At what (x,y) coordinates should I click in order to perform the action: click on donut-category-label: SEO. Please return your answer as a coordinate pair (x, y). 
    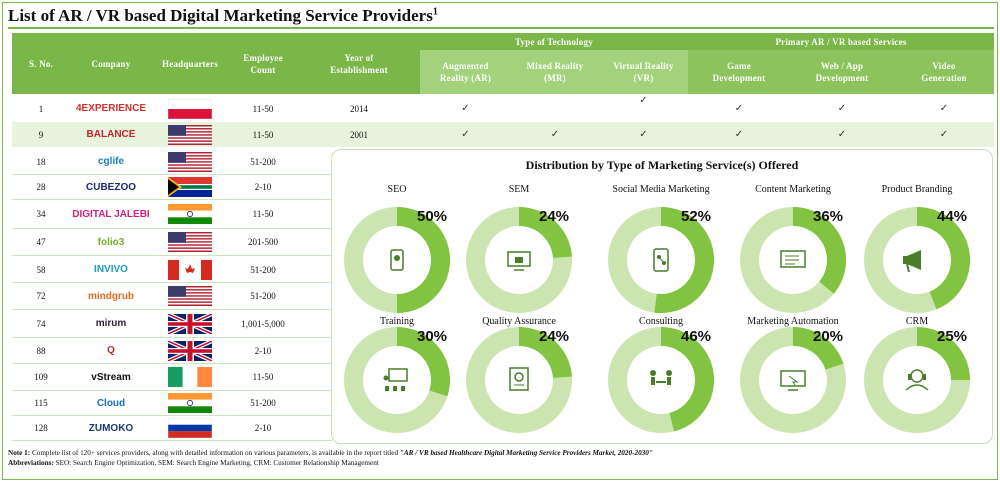
    Looking at the image, I should click on (397, 189).